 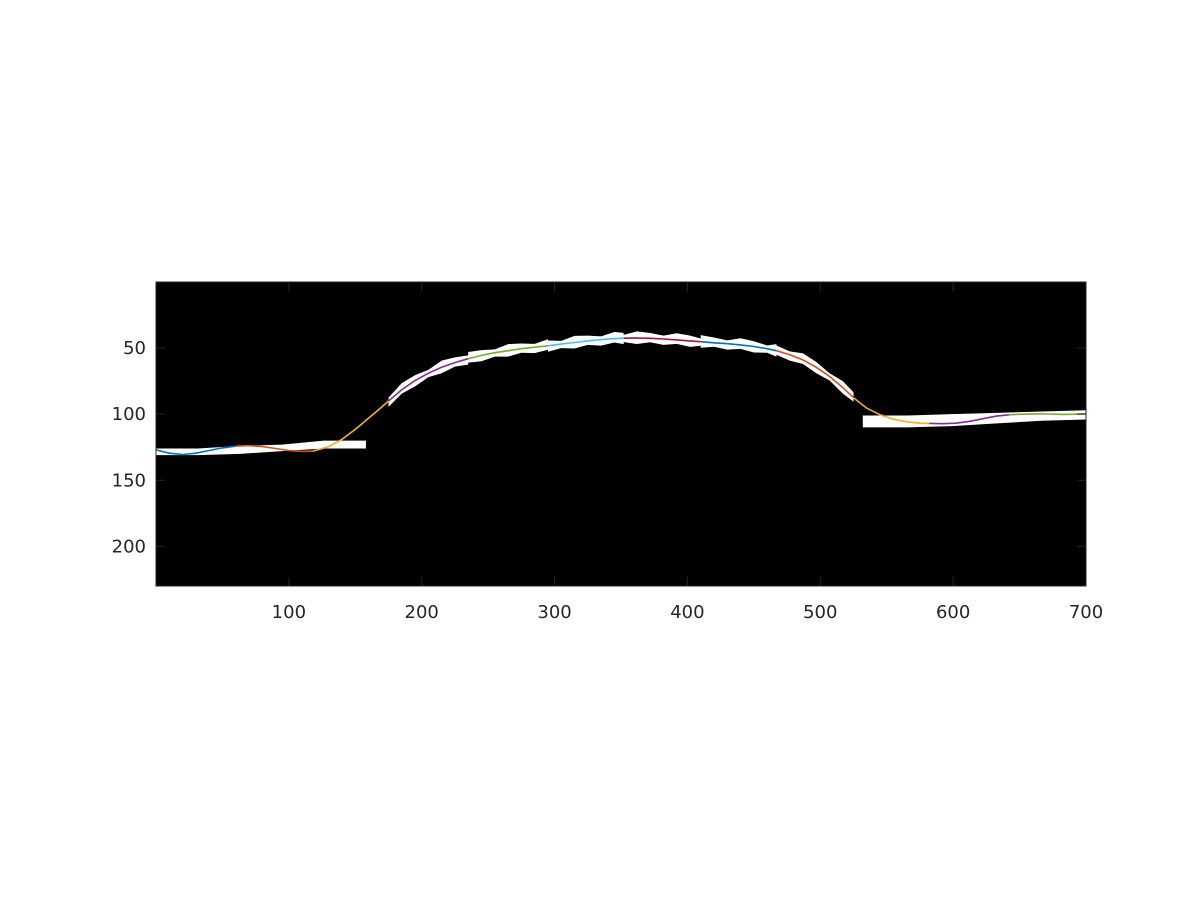 What do you see at coordinates (554, 612) in the screenshot?
I see `x-tick-label: 300` at bounding box center [554, 612].